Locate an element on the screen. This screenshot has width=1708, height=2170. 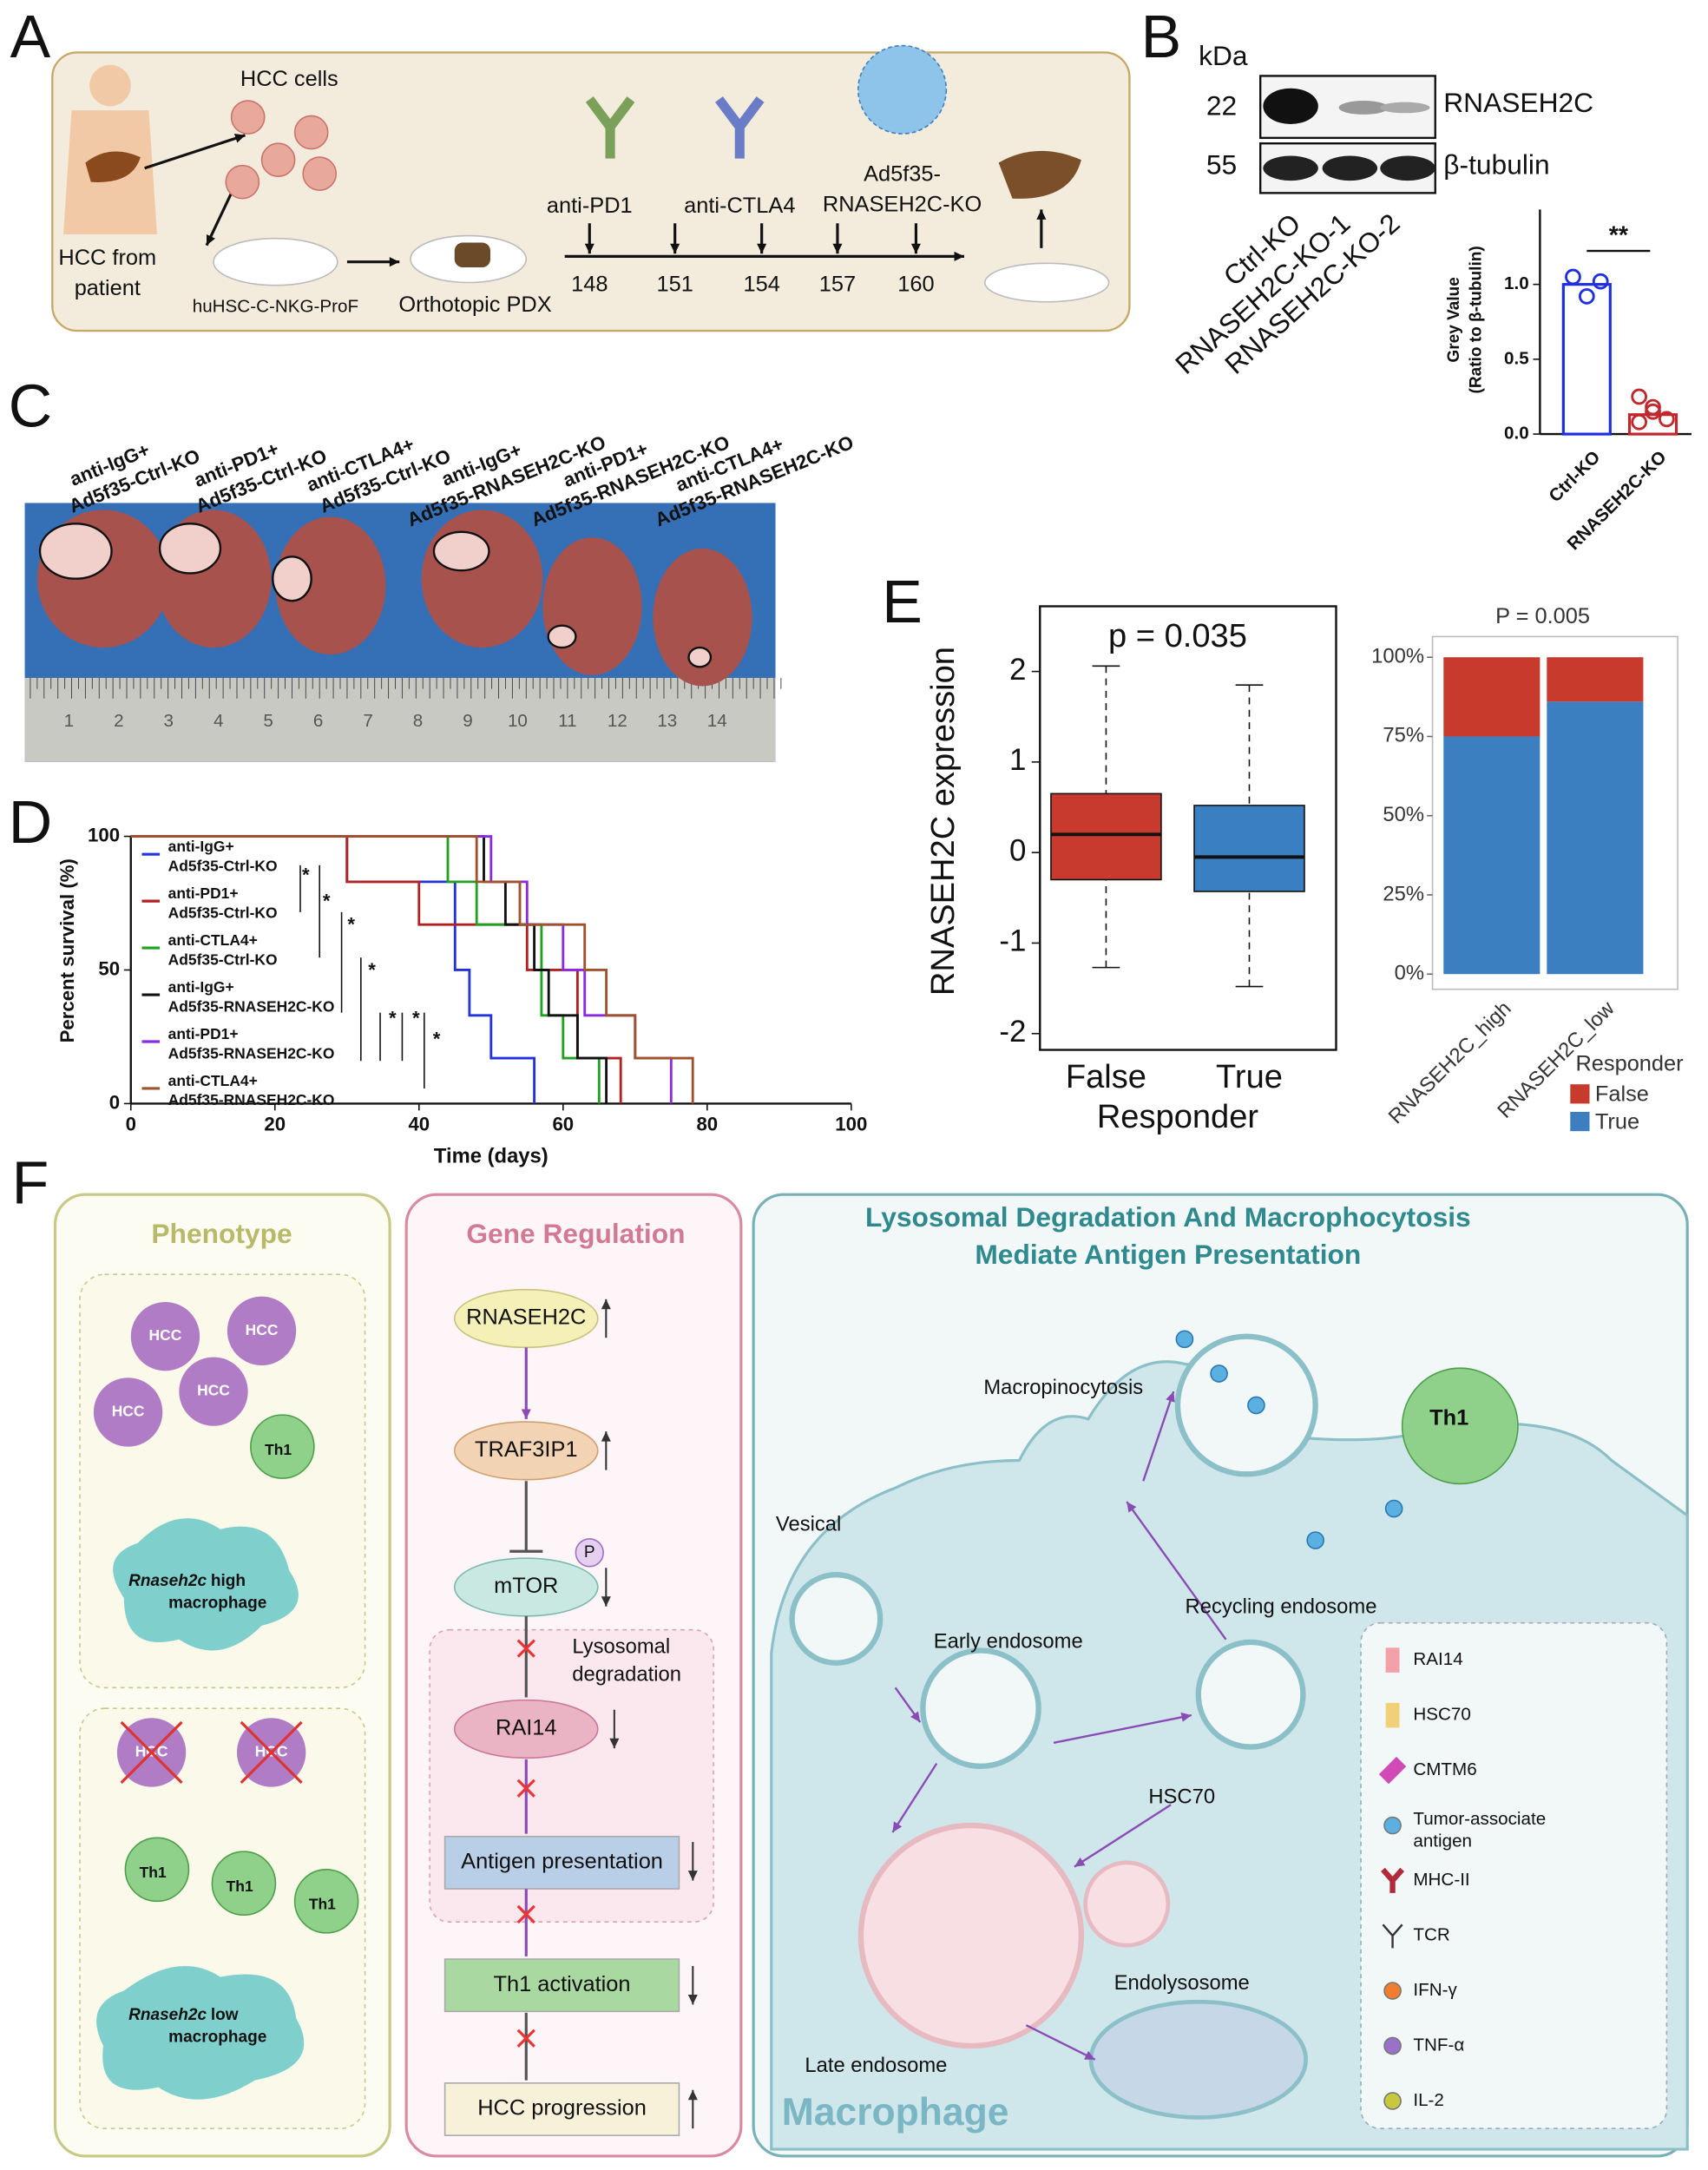
label: 1 is located at coordinates (69, 721).